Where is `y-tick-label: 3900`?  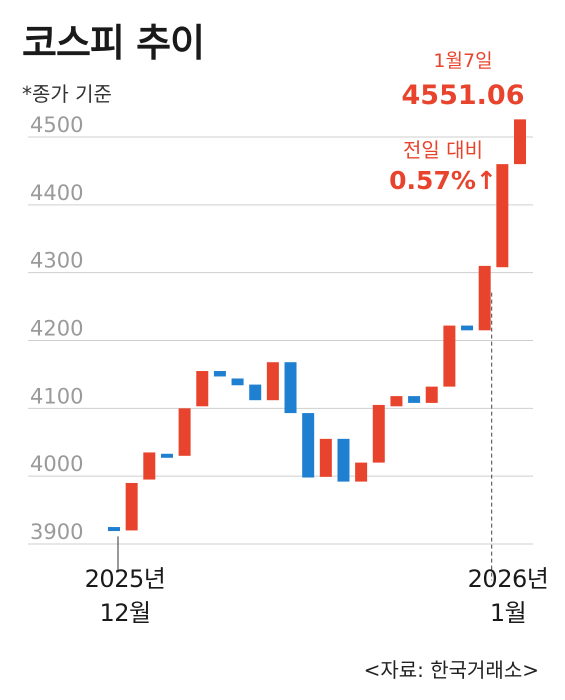
y-tick-label: 3900 is located at coordinates (56, 532).